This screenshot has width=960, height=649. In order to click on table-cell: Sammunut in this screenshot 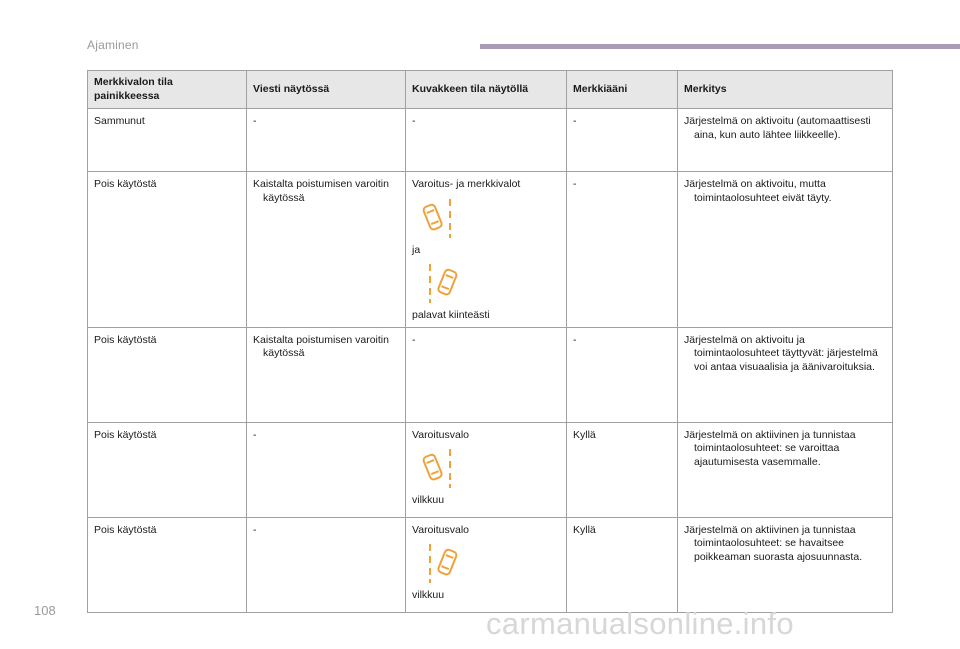, I will do `click(167, 140)`.